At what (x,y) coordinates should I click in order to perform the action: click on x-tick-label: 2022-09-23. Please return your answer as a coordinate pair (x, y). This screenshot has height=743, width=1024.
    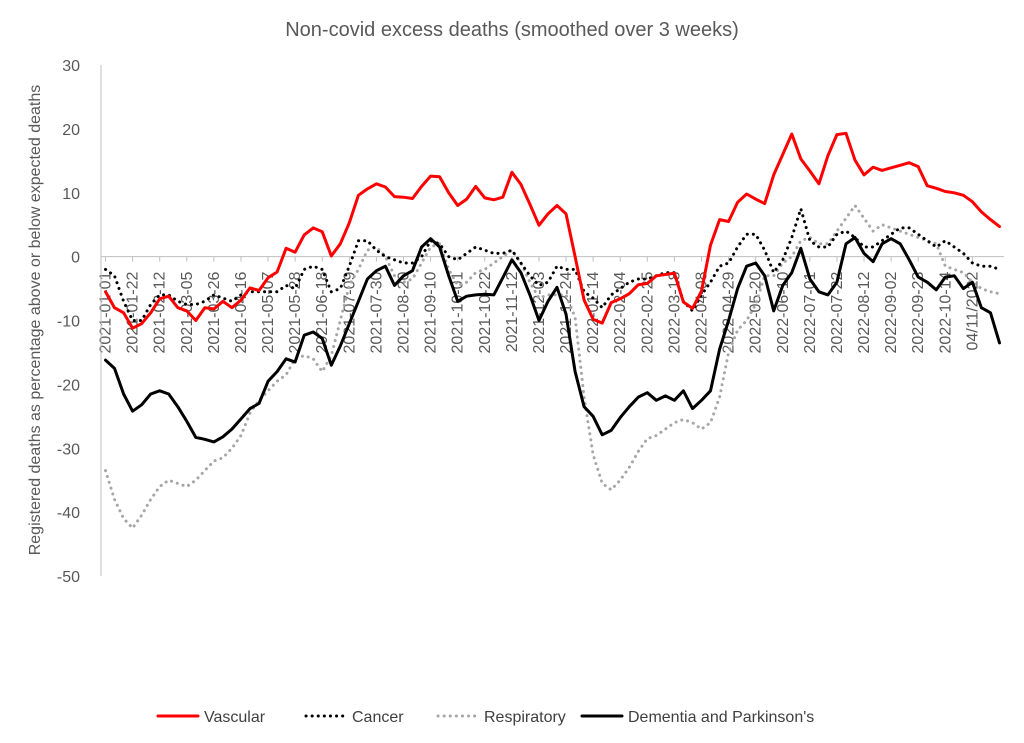
    Looking at the image, I should click on (918, 313).